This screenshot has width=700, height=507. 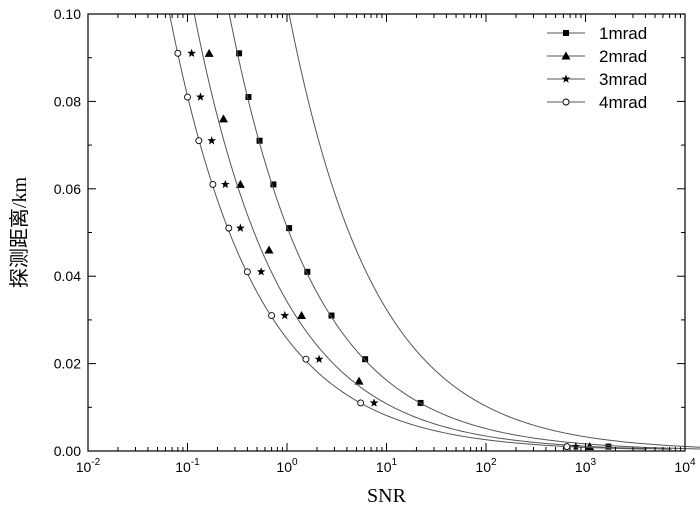 What do you see at coordinates (88, 466) in the screenshot?
I see `x-tick-label: 10⁻²` at bounding box center [88, 466].